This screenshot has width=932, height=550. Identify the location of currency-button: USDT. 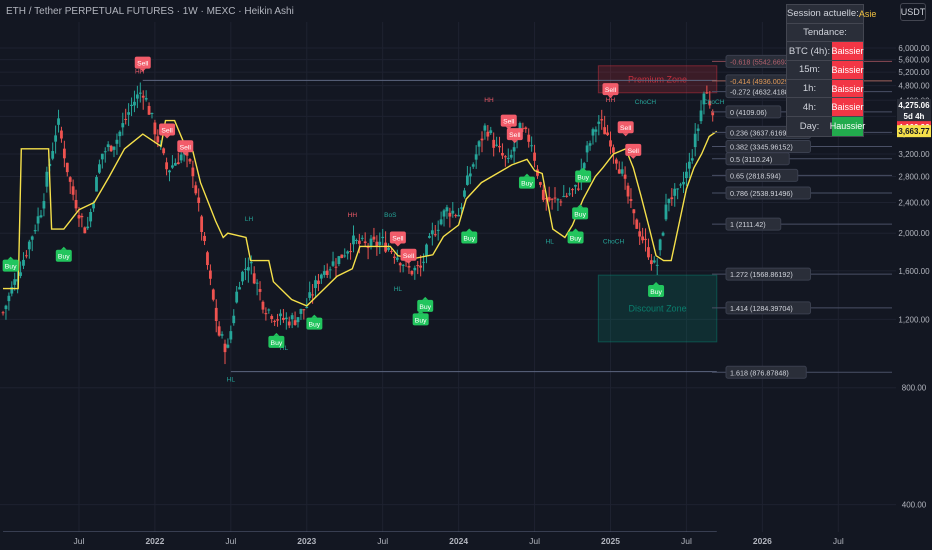
(913, 12).